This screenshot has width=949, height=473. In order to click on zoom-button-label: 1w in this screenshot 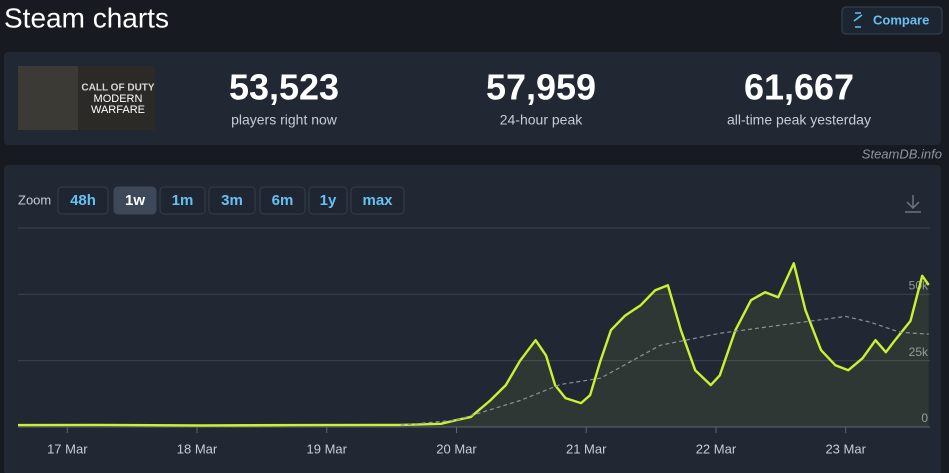, I will do `click(135, 200)`.